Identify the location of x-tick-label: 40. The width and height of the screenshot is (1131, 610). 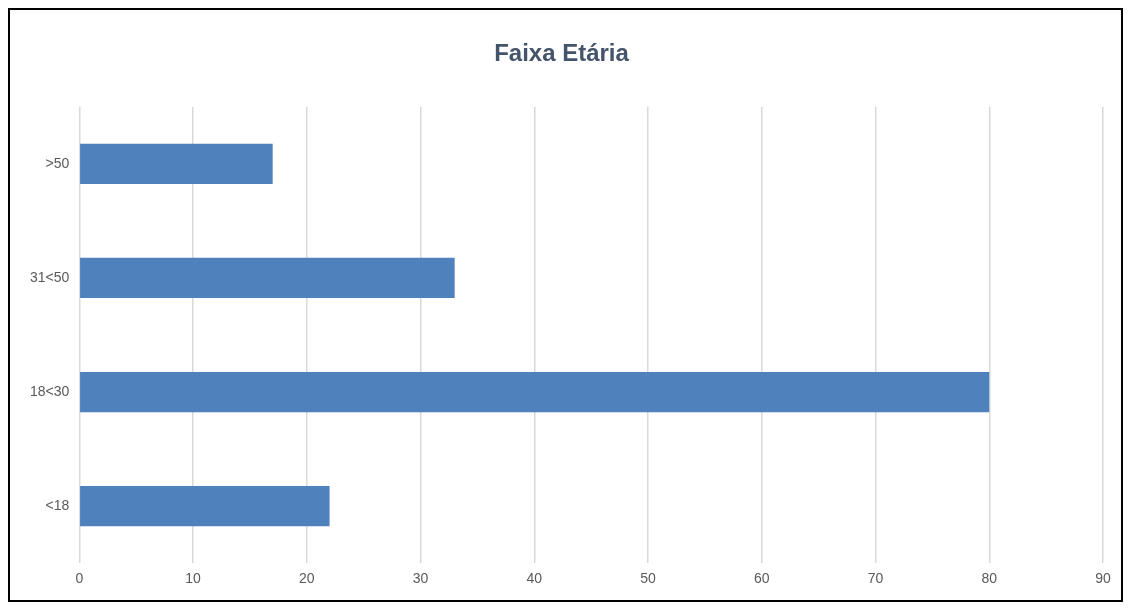
(534, 578).